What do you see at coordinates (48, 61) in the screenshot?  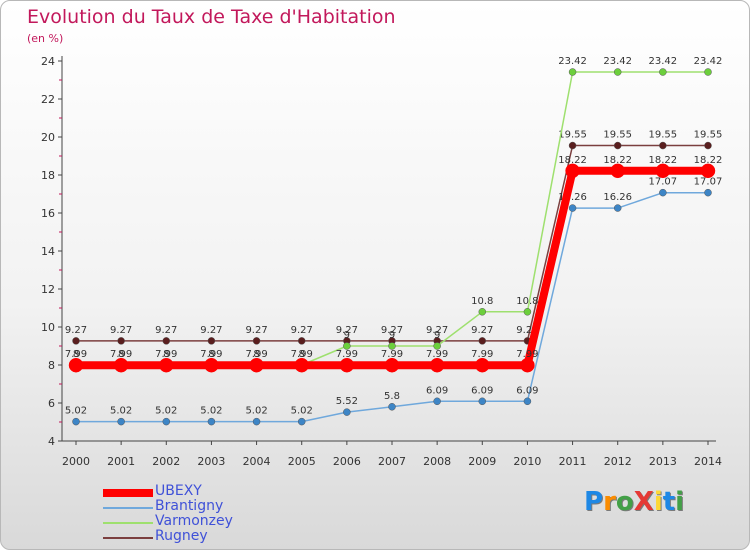 I see `y-tick-label: 24` at bounding box center [48, 61].